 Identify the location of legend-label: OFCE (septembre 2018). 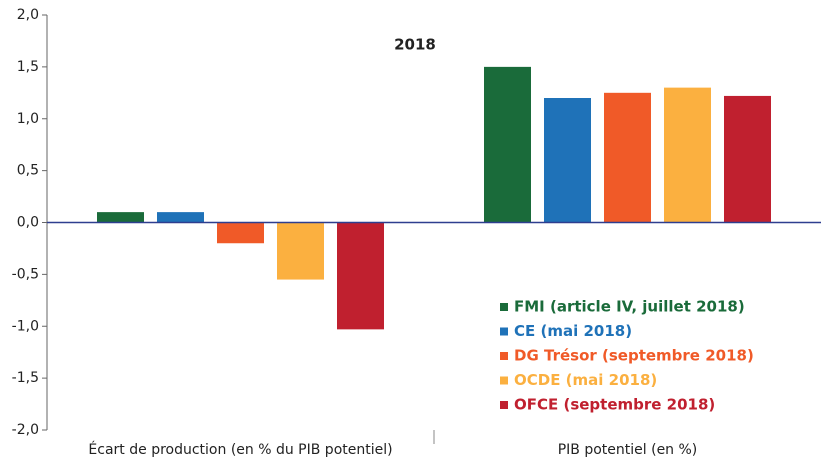
(614, 405).